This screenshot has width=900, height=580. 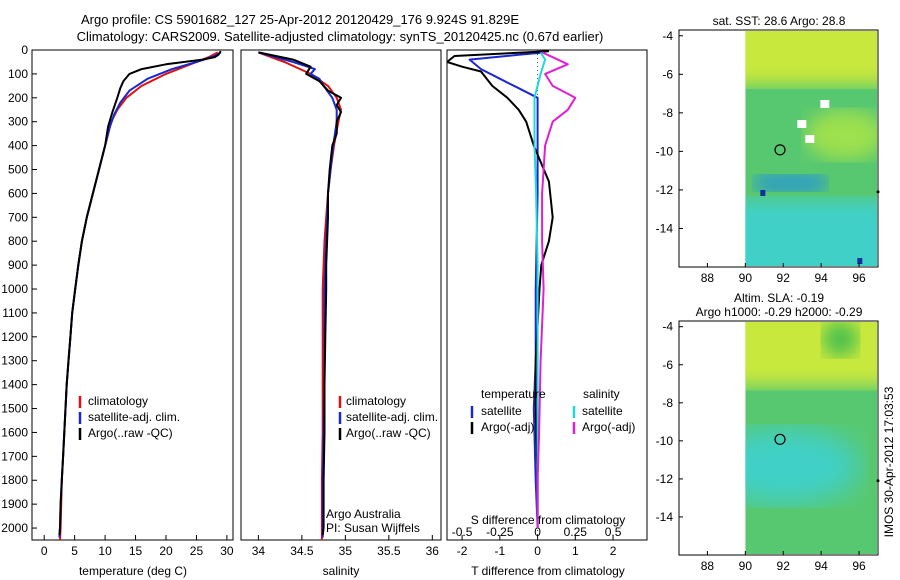 What do you see at coordinates (24, 50) in the screenshot?
I see `depth-tick-label: 0` at bounding box center [24, 50].